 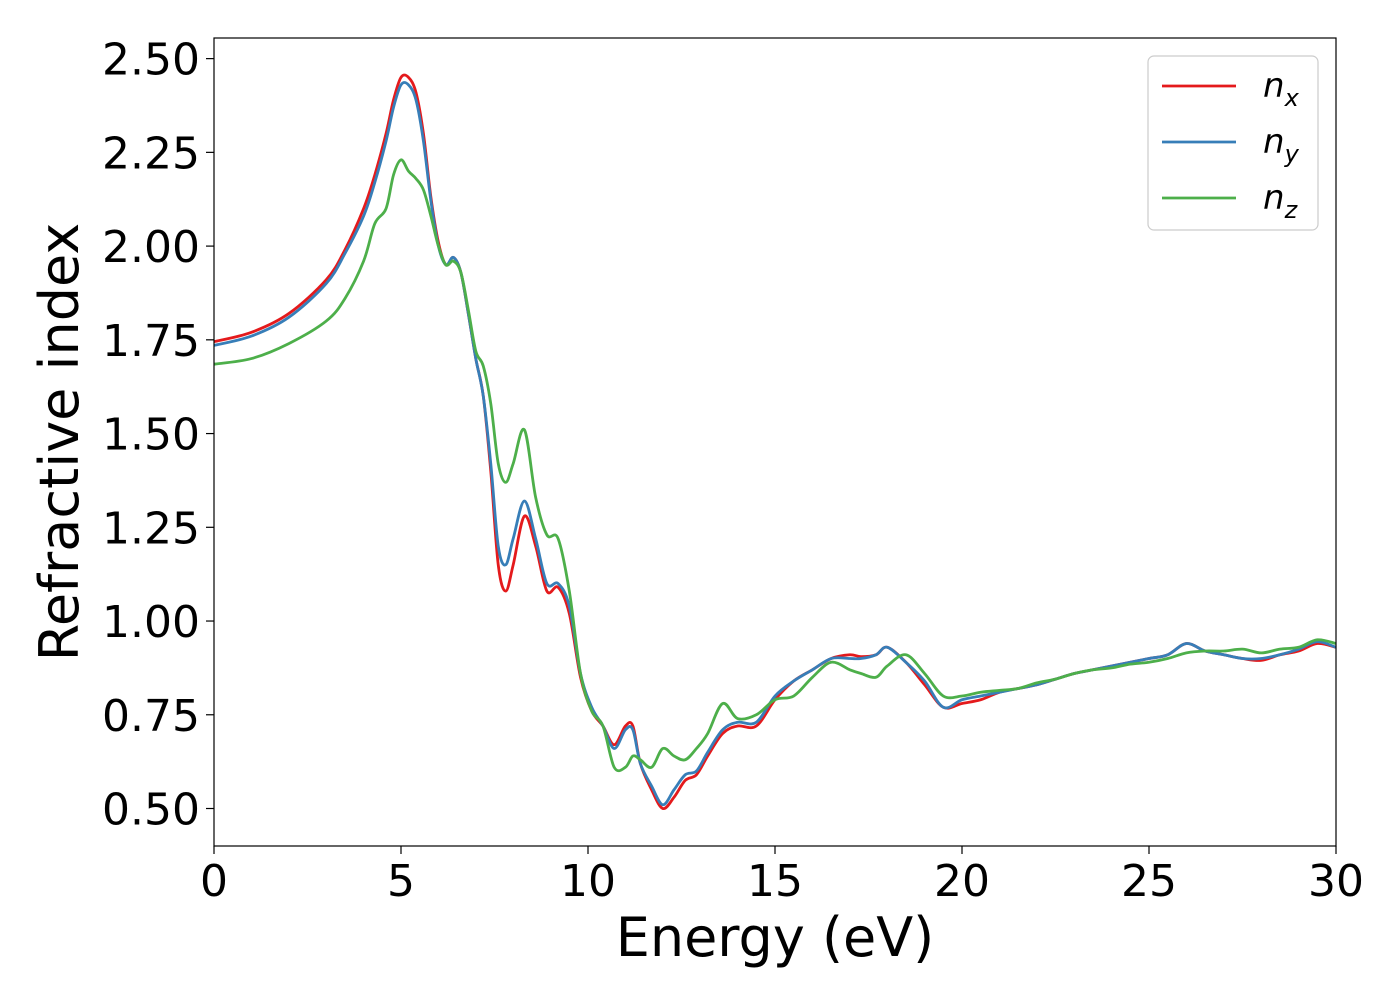 I want to click on y-axis: 0.50 0.75 1.00 1.25 1.50 1.75 2.00 2.25 2.50, so click(x=158, y=435).